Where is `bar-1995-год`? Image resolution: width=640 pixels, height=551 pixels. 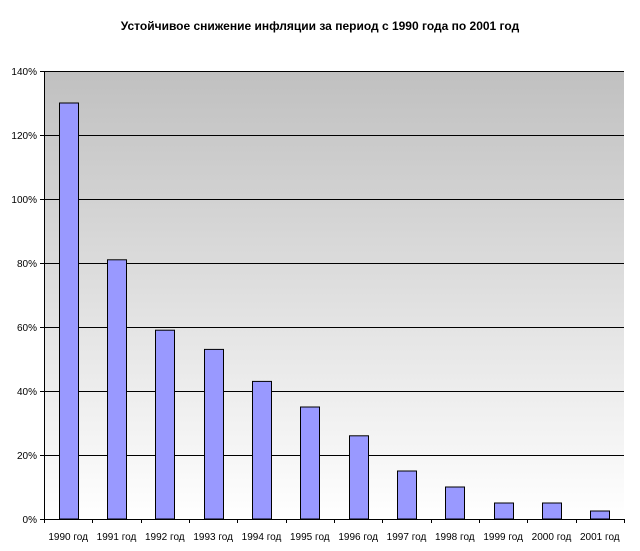
bar-1995-год is located at coordinates (310, 463).